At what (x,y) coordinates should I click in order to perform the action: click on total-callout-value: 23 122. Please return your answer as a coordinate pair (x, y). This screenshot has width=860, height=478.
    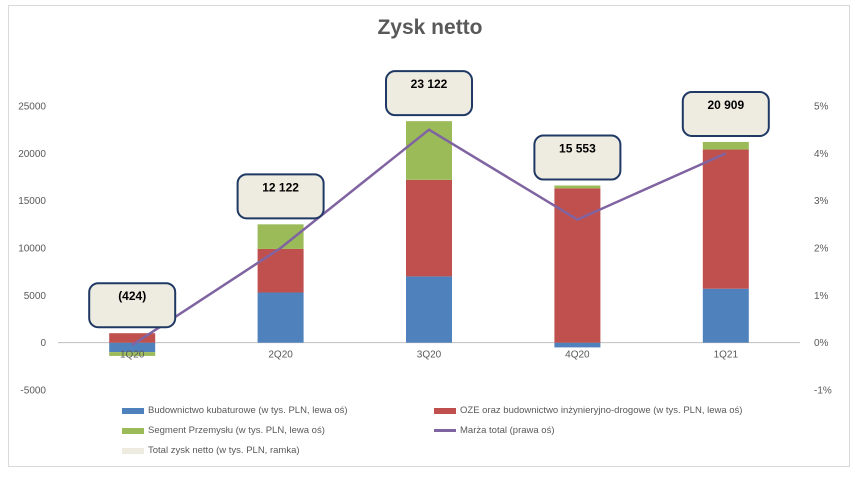
    Looking at the image, I should click on (429, 84).